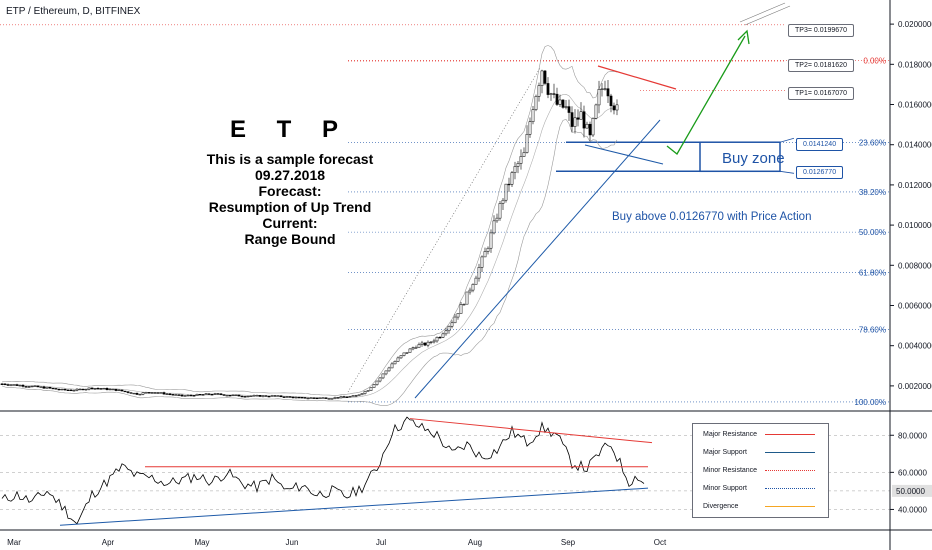 The height and width of the screenshot is (550, 932). I want to click on legend-label: Divergence, so click(721, 506).